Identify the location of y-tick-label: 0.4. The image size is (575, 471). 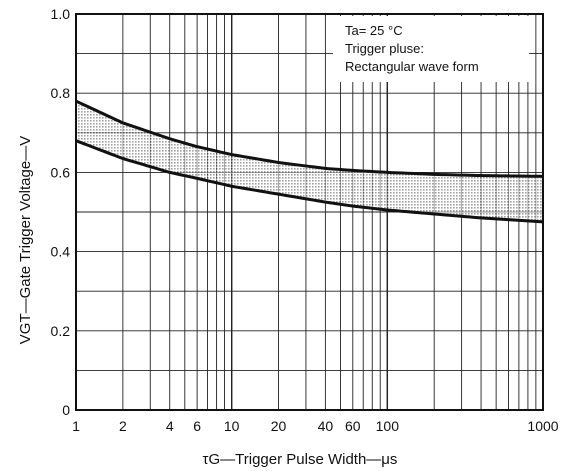
(61, 252).